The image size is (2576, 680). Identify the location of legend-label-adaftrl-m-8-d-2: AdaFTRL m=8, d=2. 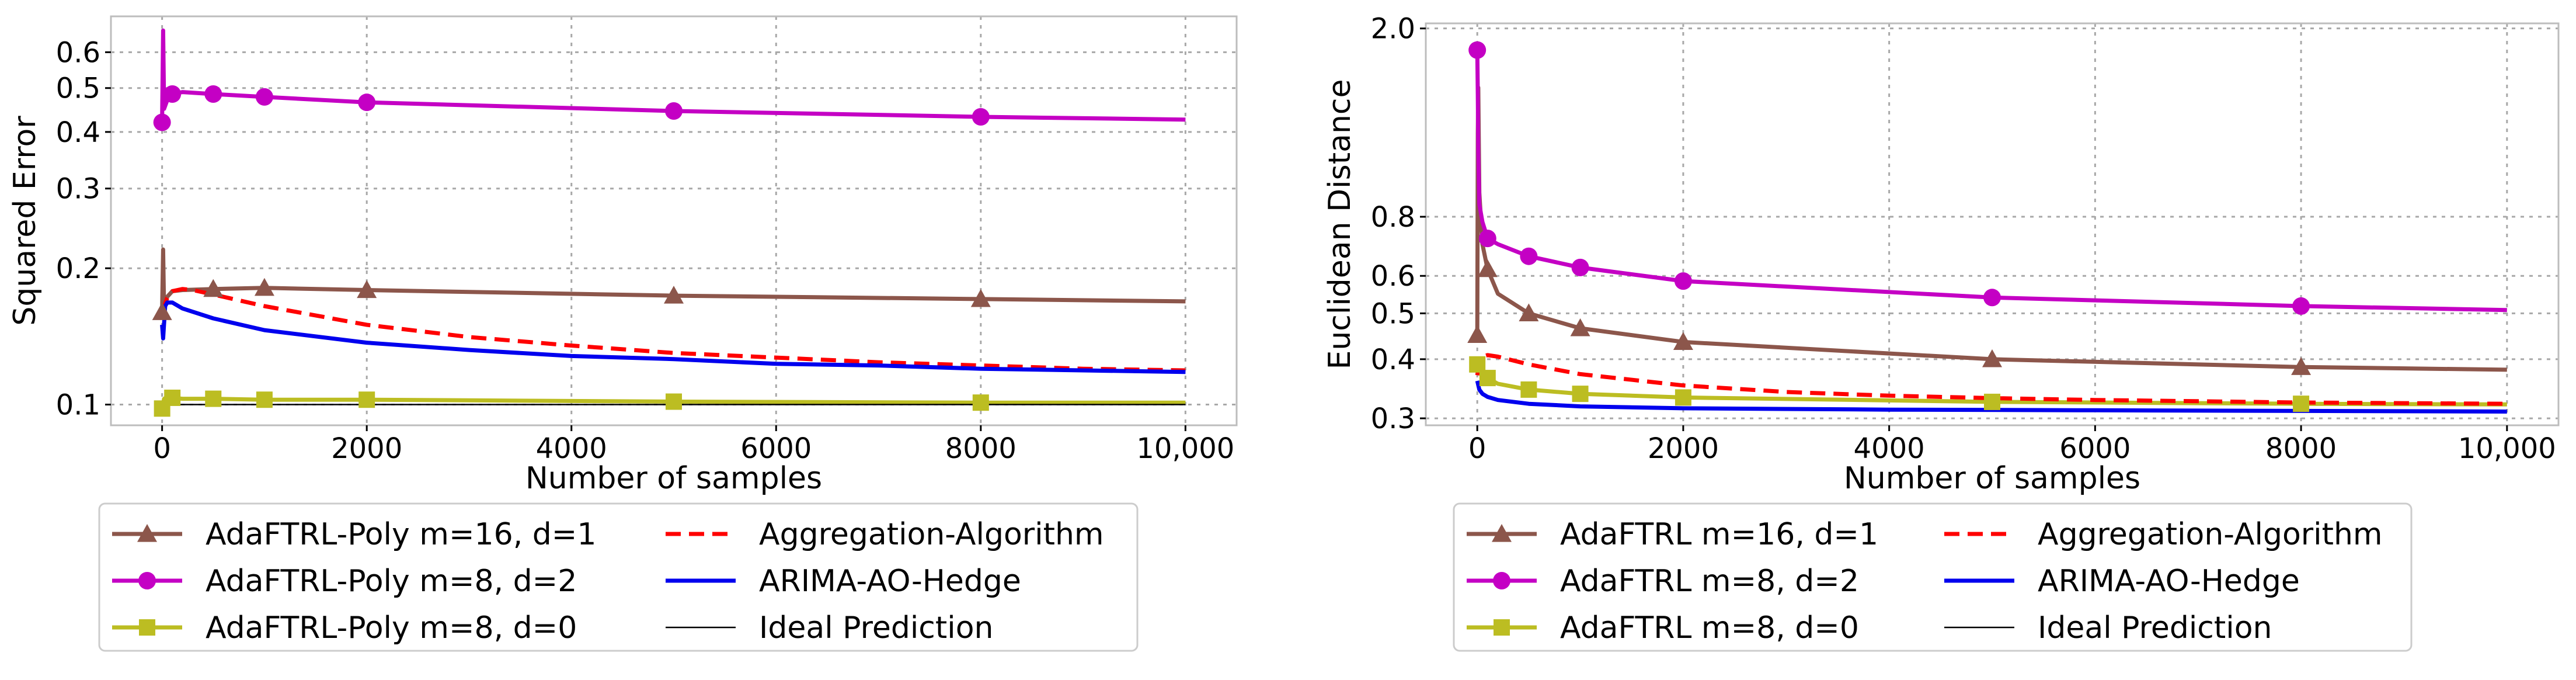
(1709, 581).